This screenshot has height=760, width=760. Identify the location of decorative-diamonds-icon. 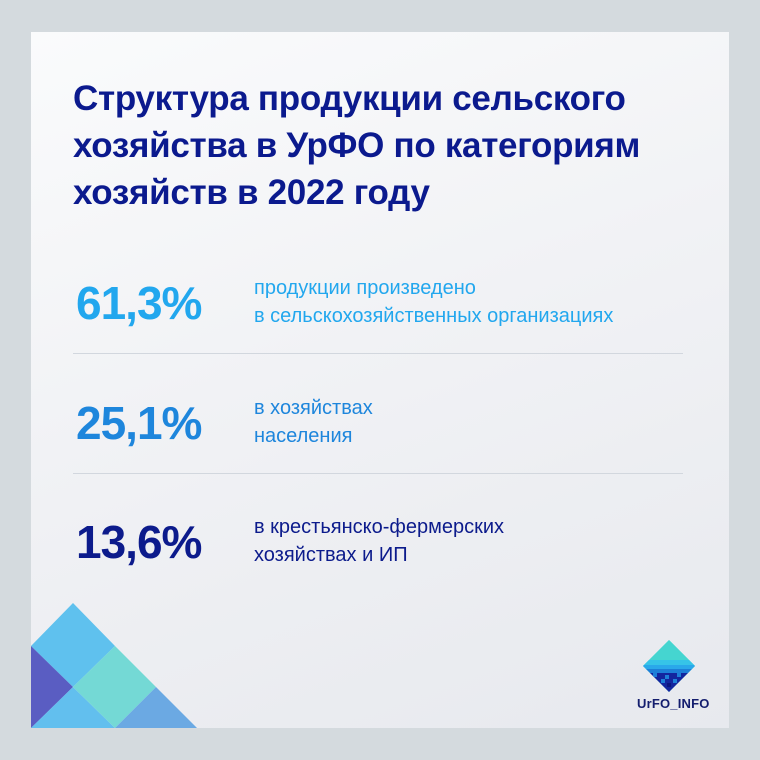
(114, 665).